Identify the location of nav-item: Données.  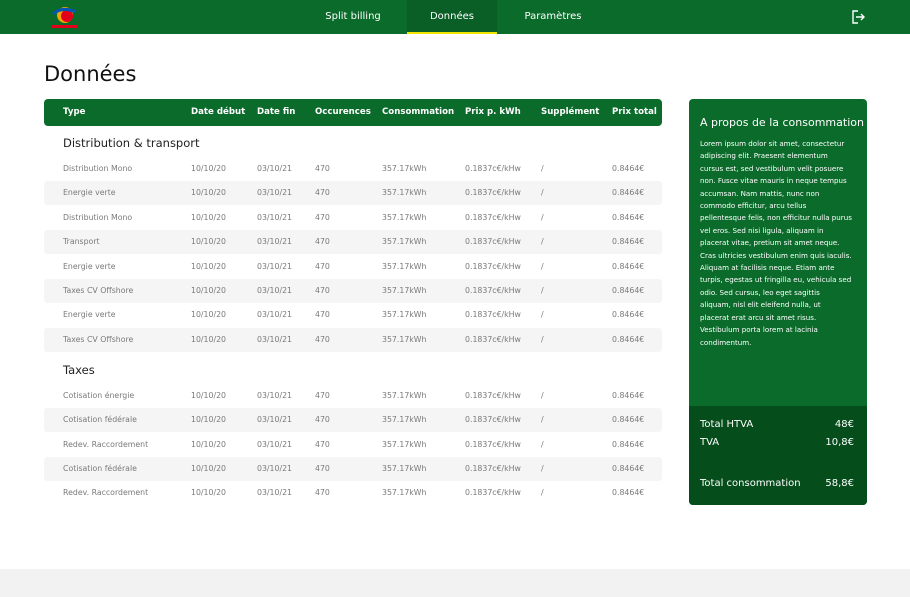
(452, 17).